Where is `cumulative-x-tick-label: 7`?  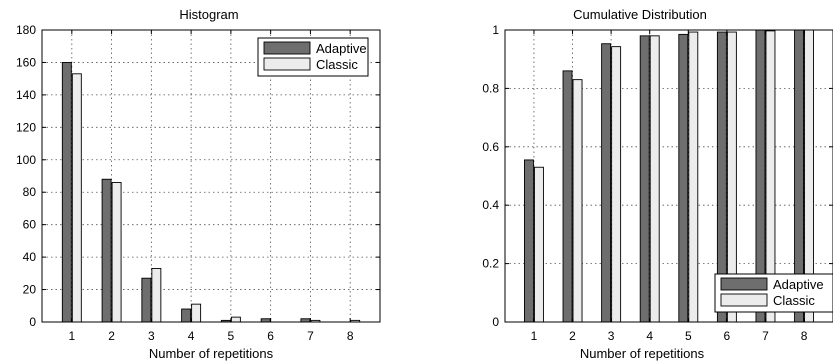
cumulative-x-tick-label: 7 is located at coordinates (765, 336).